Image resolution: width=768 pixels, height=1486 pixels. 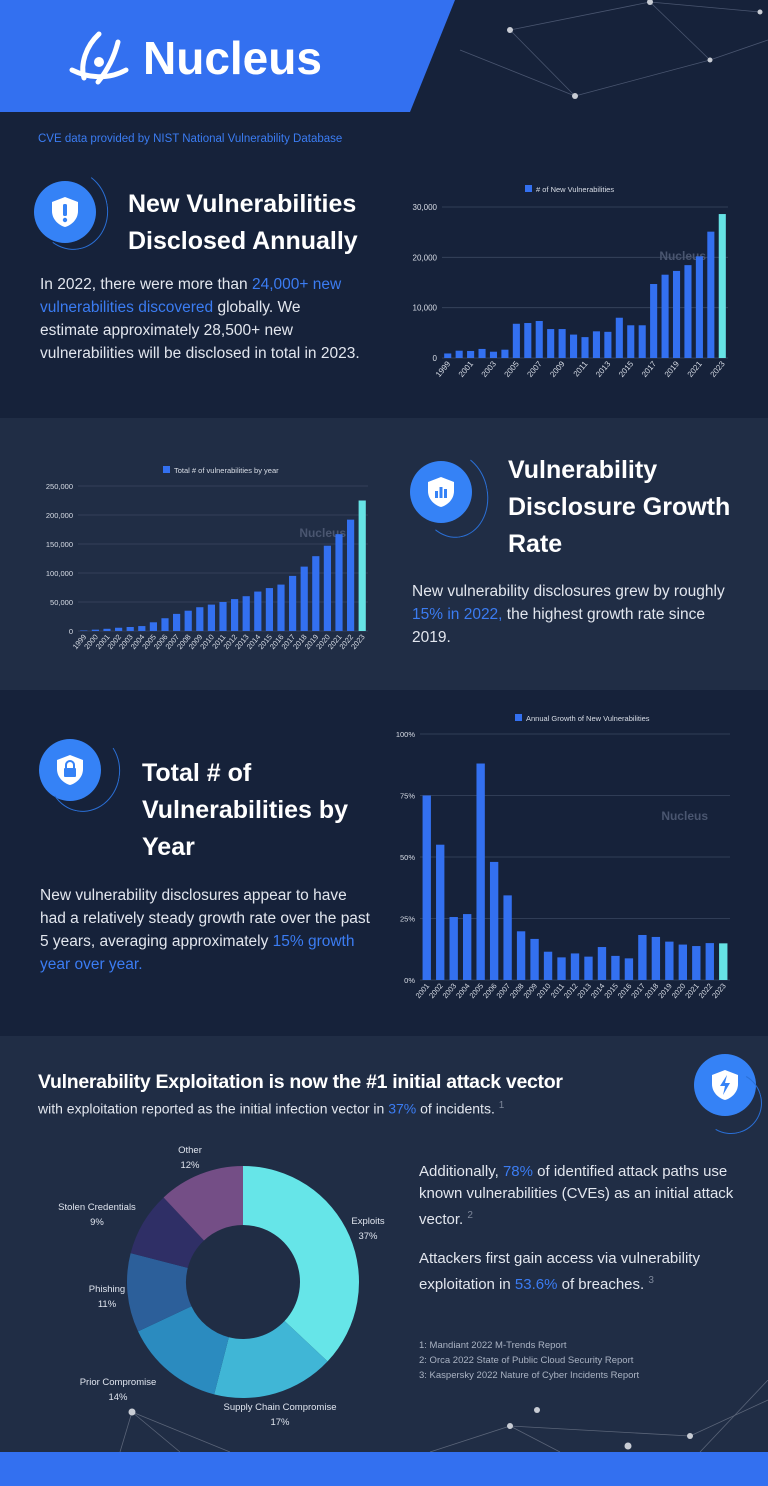 What do you see at coordinates (490, 991) in the screenshot?
I see `x-tick-label: 2006` at bounding box center [490, 991].